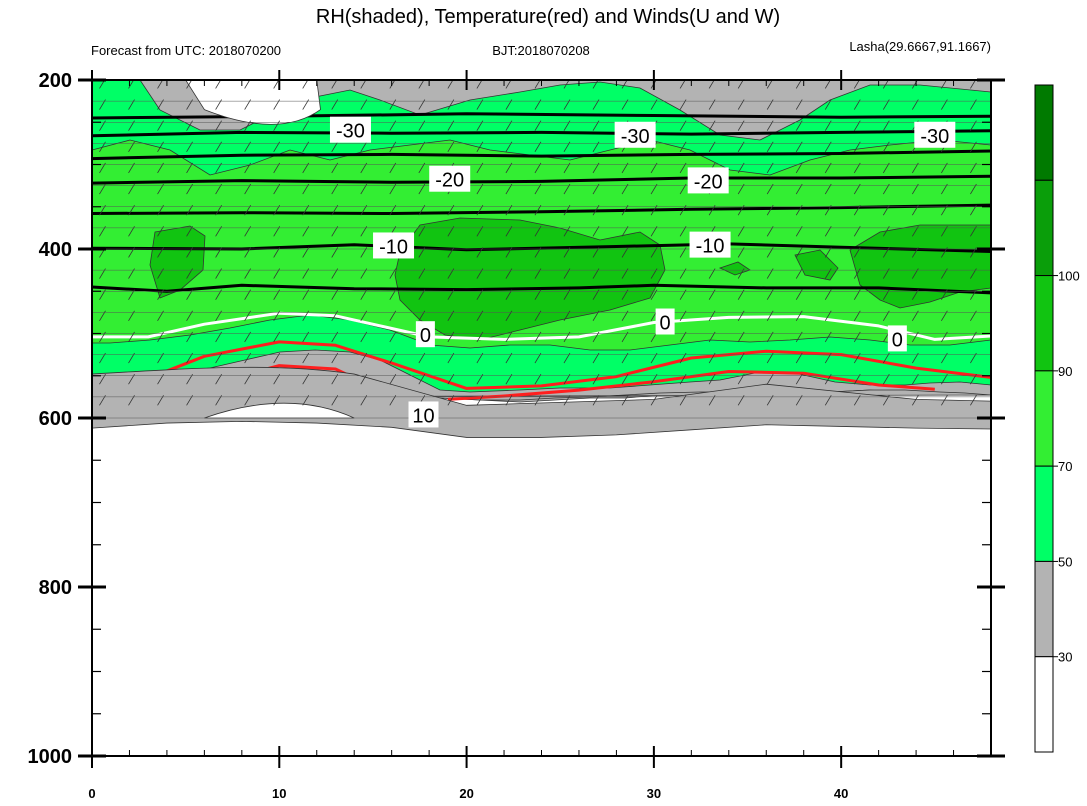 The image size is (1087, 806). What do you see at coordinates (55, 419) in the screenshot?
I see `y-tick-label: 600` at bounding box center [55, 419].